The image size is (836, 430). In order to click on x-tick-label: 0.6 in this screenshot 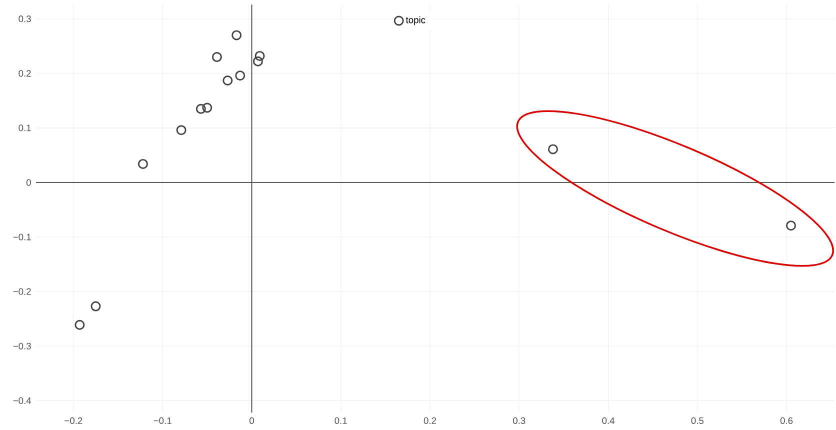, I will do `click(786, 420)`.